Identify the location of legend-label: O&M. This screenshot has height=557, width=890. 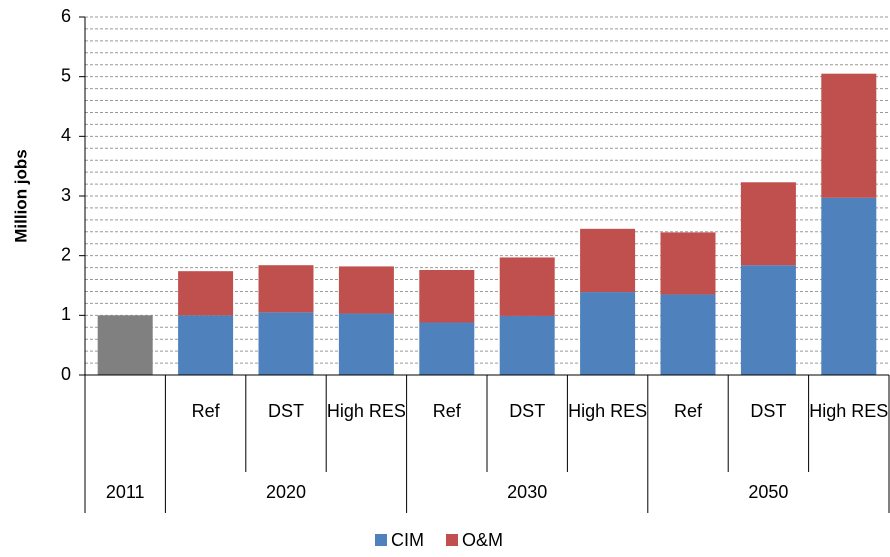
(482, 540).